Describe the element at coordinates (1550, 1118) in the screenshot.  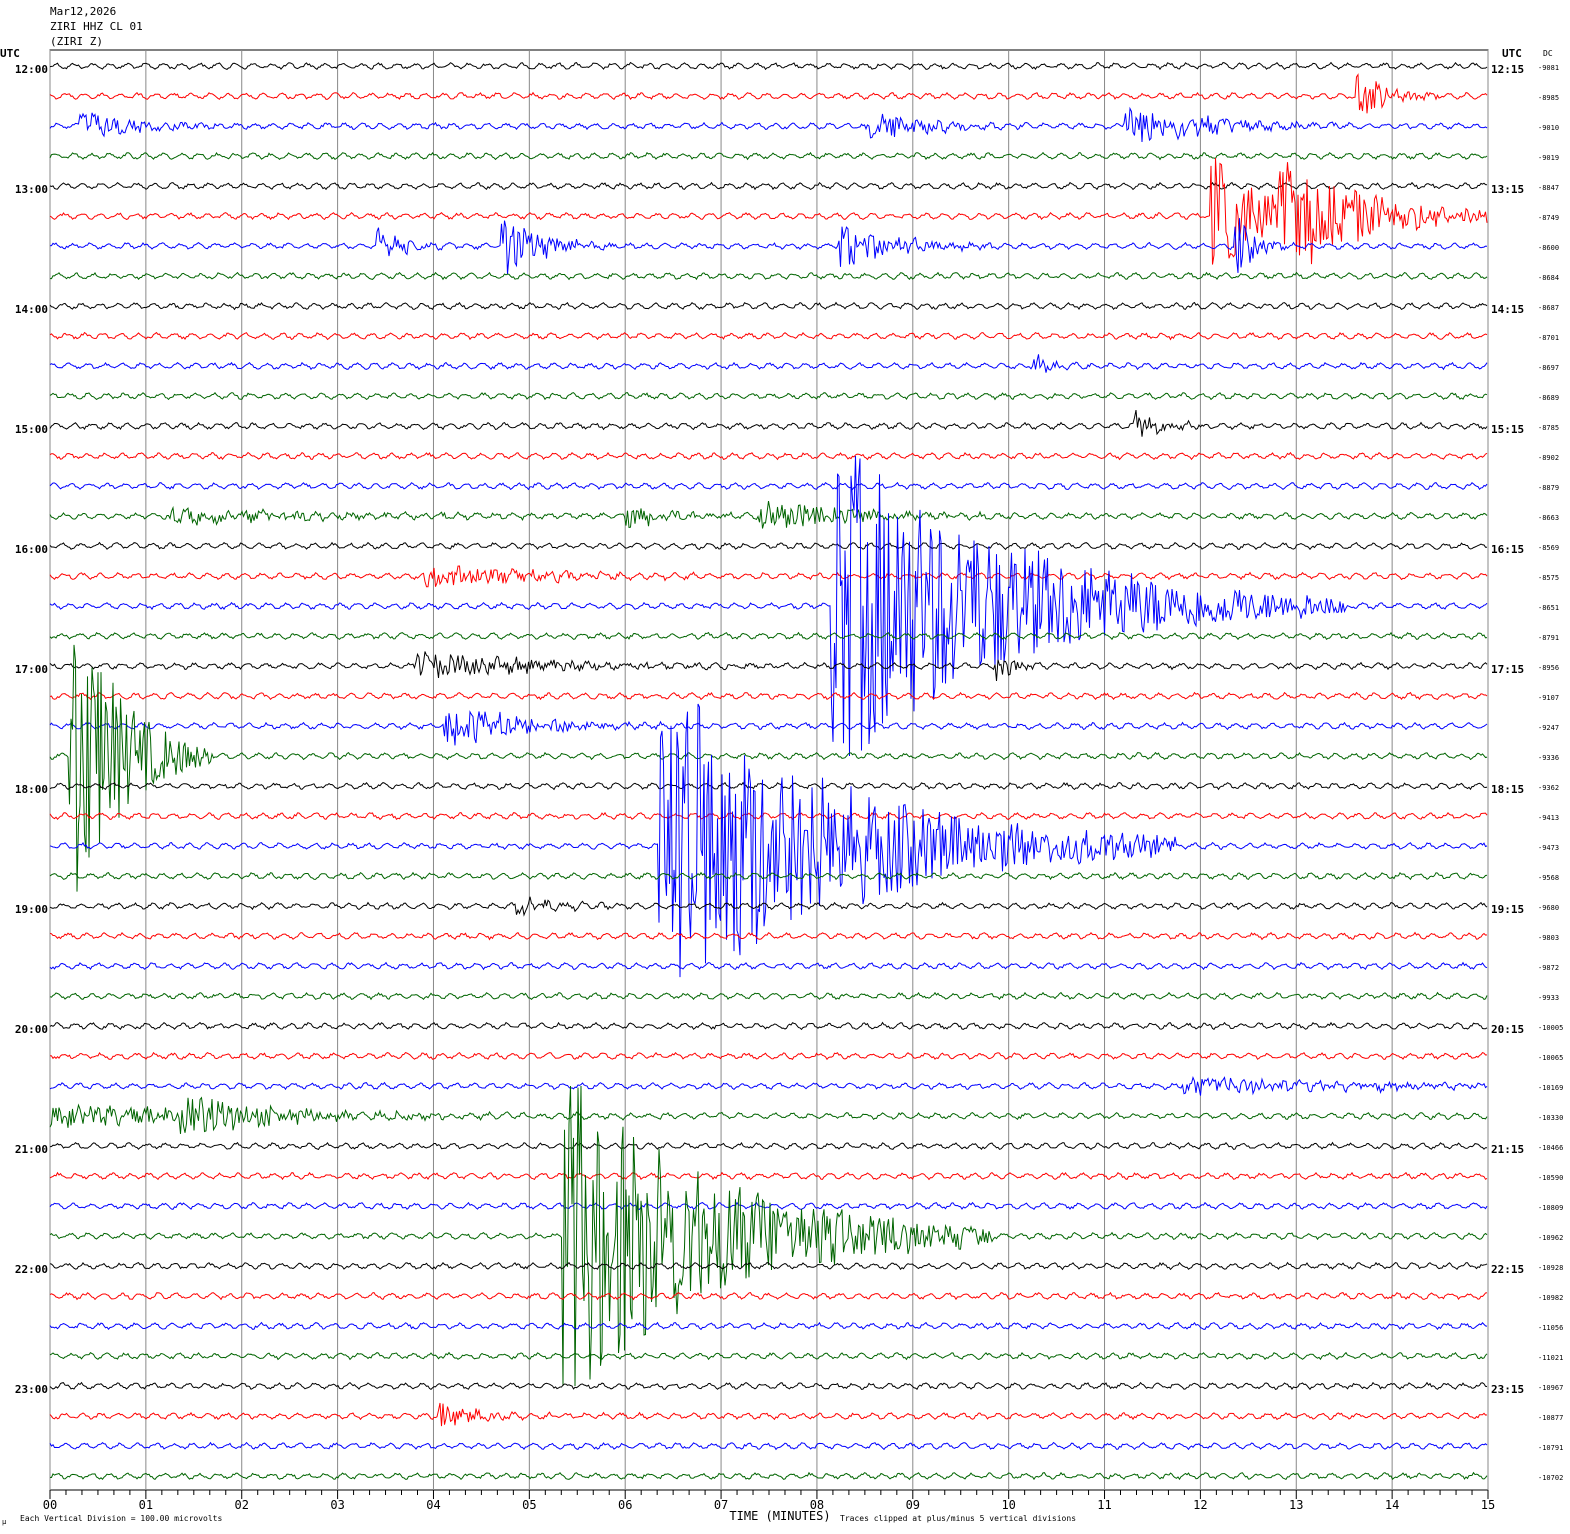
I see `dc-offset-label: -10330` at that location.